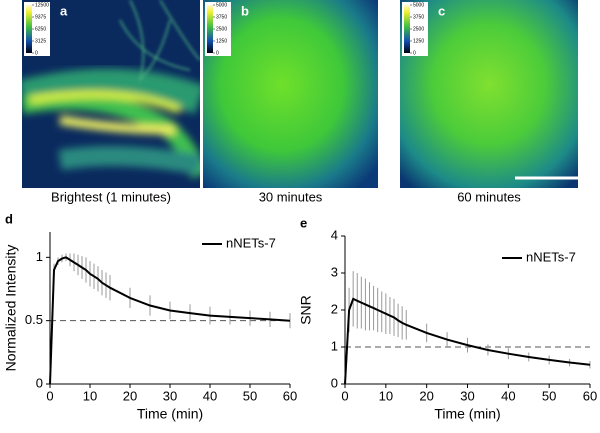 The width and height of the screenshot is (600, 433). What do you see at coordinates (9, 218) in the screenshot?
I see `panel-label: d` at bounding box center [9, 218].